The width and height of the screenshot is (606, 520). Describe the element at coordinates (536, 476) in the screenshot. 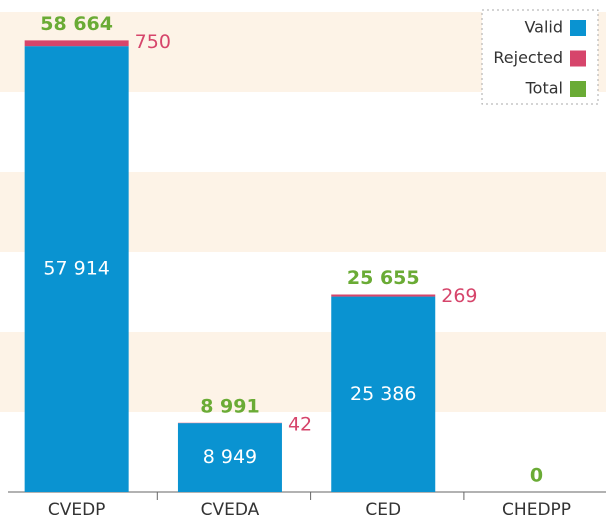

I see `total-label: 0` at that location.